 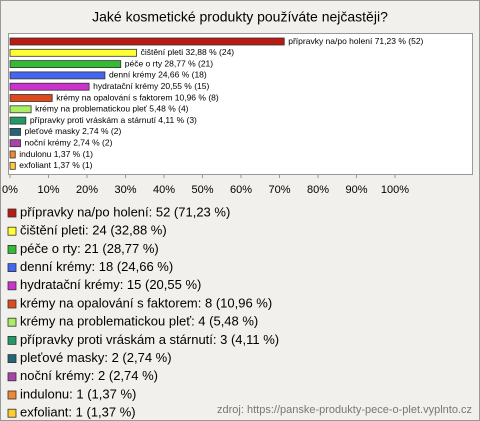 What do you see at coordinates (151, 86) in the screenshot?
I see `data-label: hydratační krémy 20,55 % (15)` at bounding box center [151, 86].